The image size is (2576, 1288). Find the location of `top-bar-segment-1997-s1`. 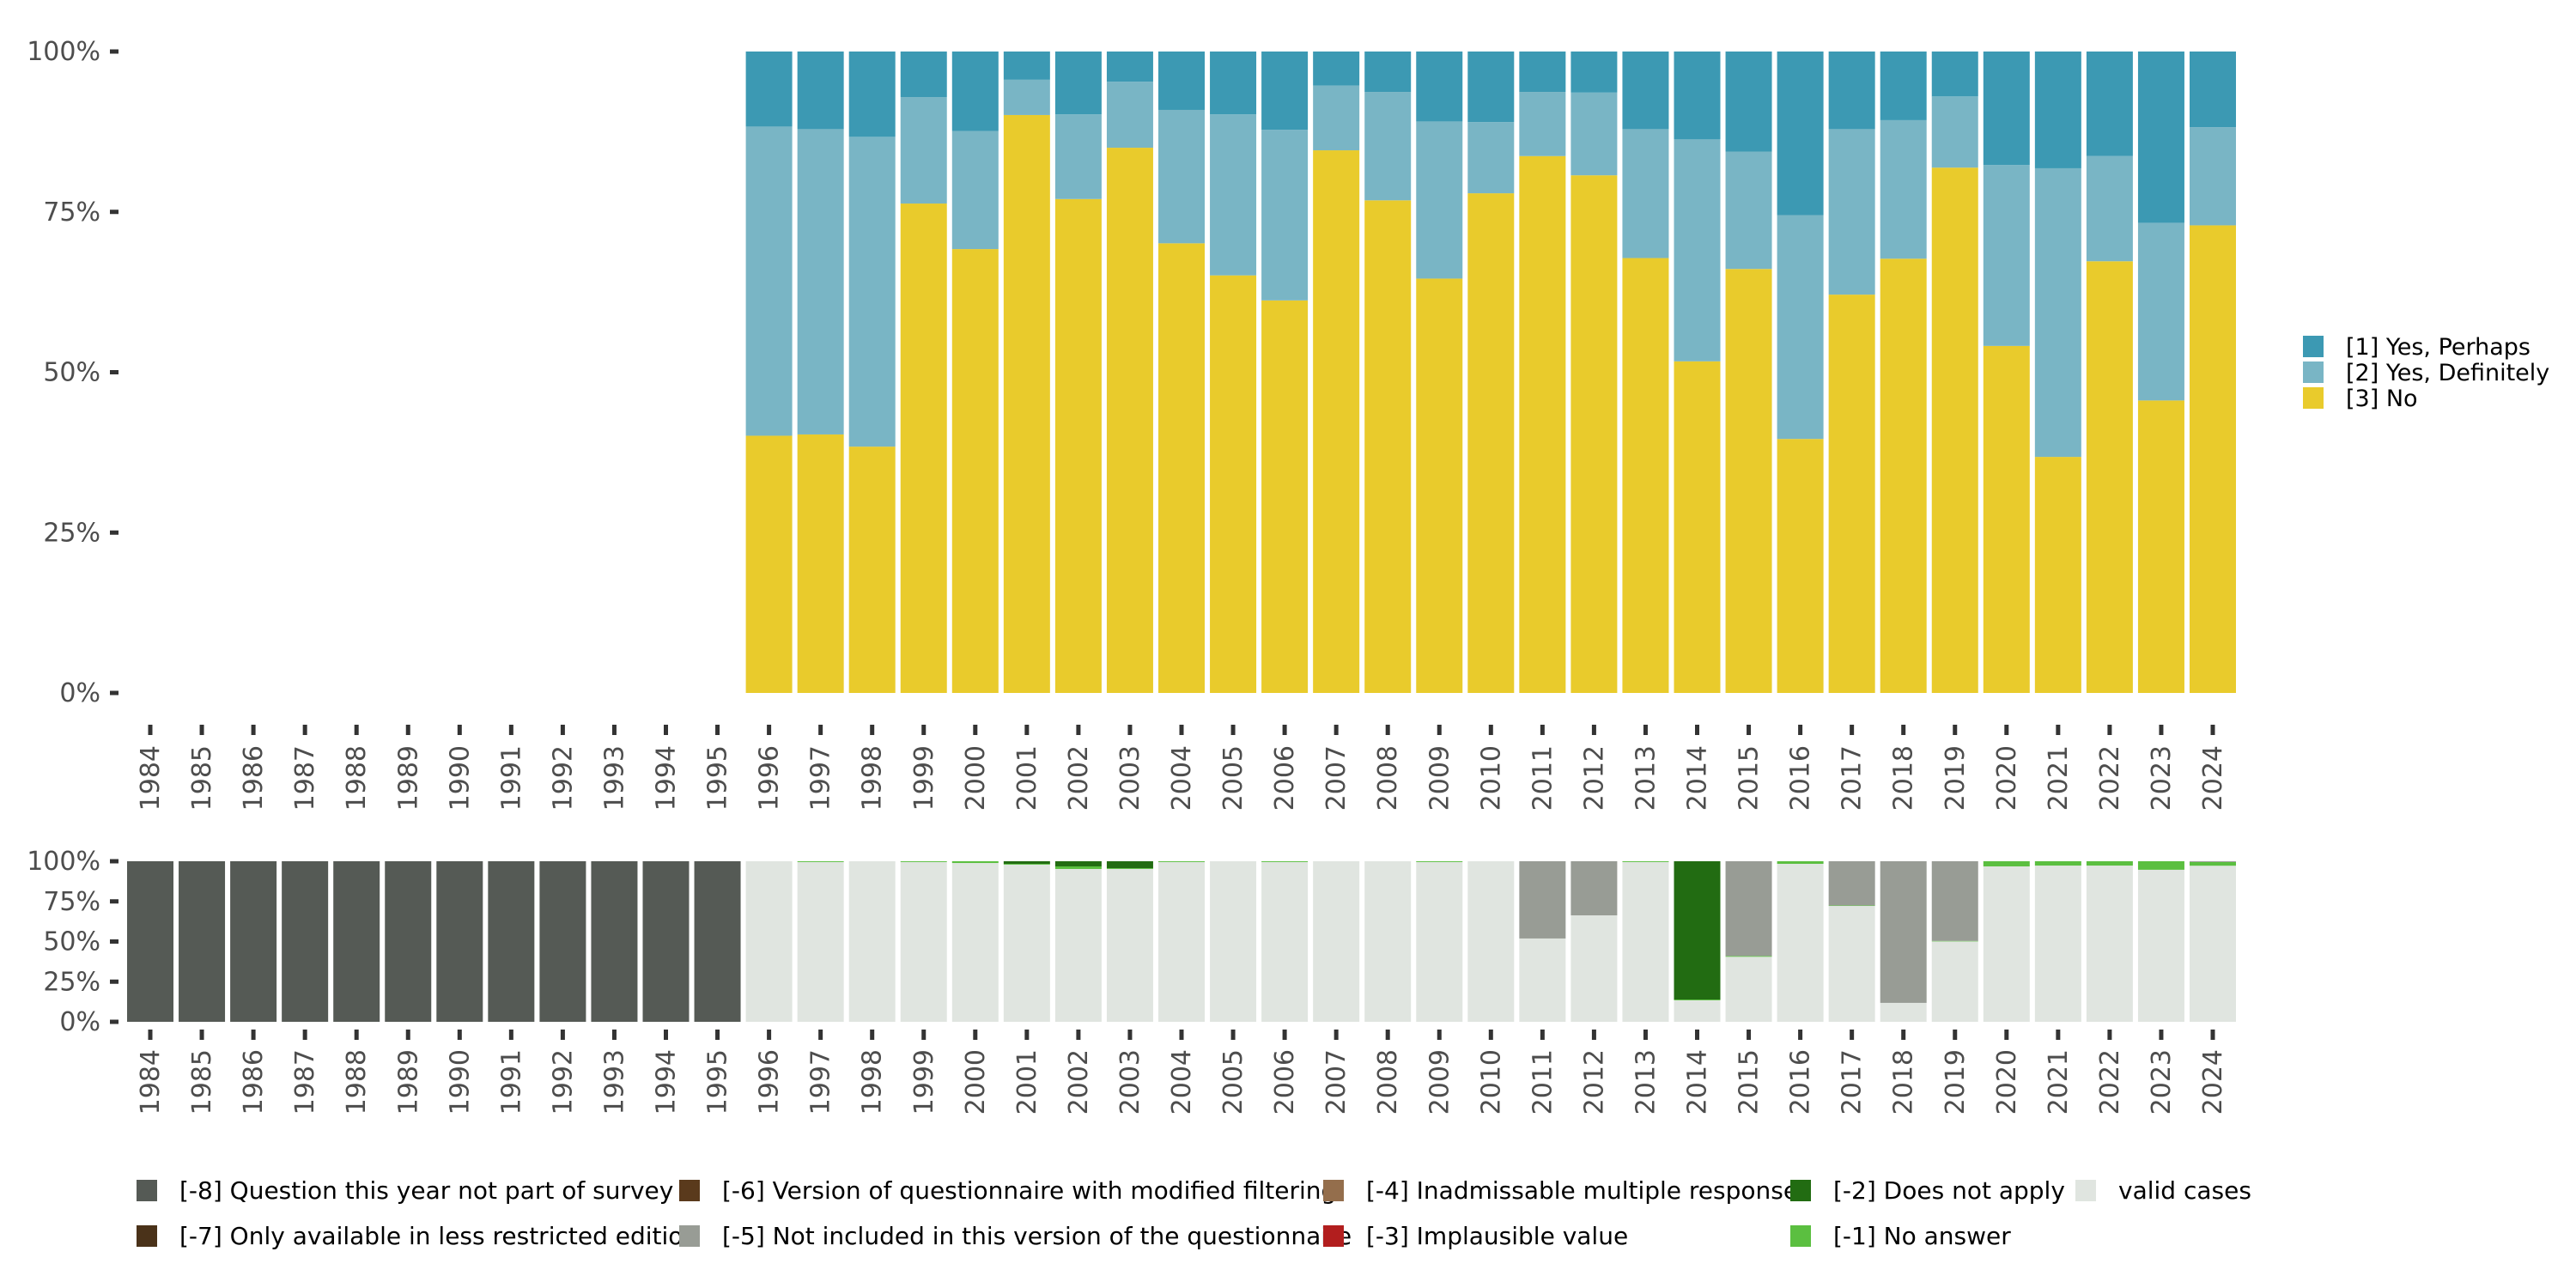

top-bar-segment-1997-s1 is located at coordinates (821, 281).